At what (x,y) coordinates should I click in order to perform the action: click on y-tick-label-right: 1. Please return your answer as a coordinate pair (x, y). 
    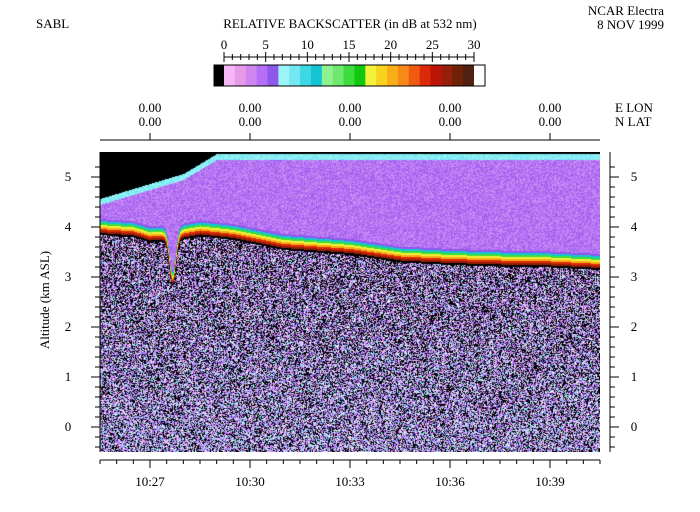
    Looking at the image, I should click on (634, 376).